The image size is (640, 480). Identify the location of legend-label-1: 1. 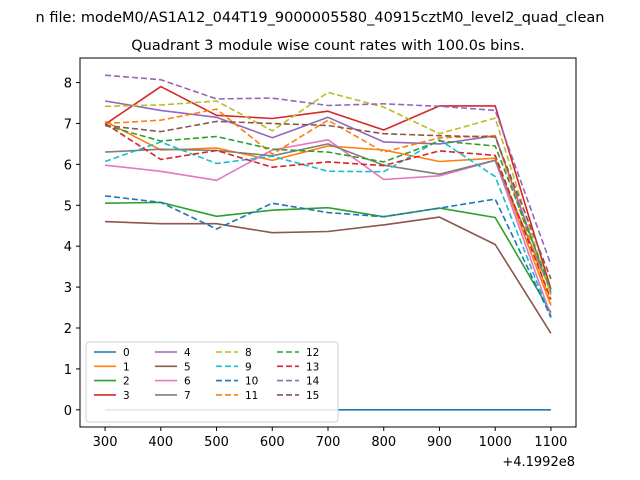
(126, 367).